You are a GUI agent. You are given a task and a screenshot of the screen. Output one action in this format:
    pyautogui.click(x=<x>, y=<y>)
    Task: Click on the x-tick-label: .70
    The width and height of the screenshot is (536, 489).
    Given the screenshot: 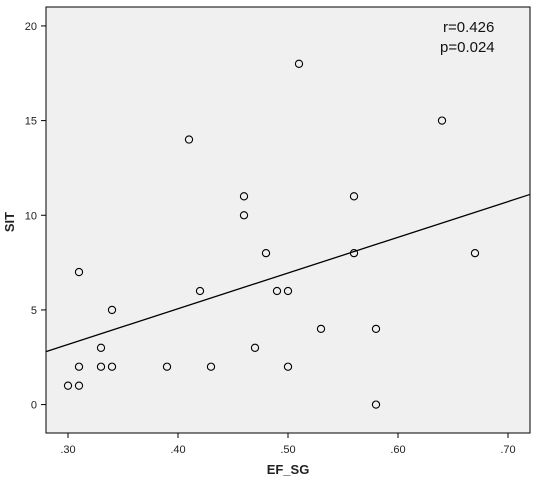 What is the action you would take?
    pyautogui.click(x=507, y=450)
    